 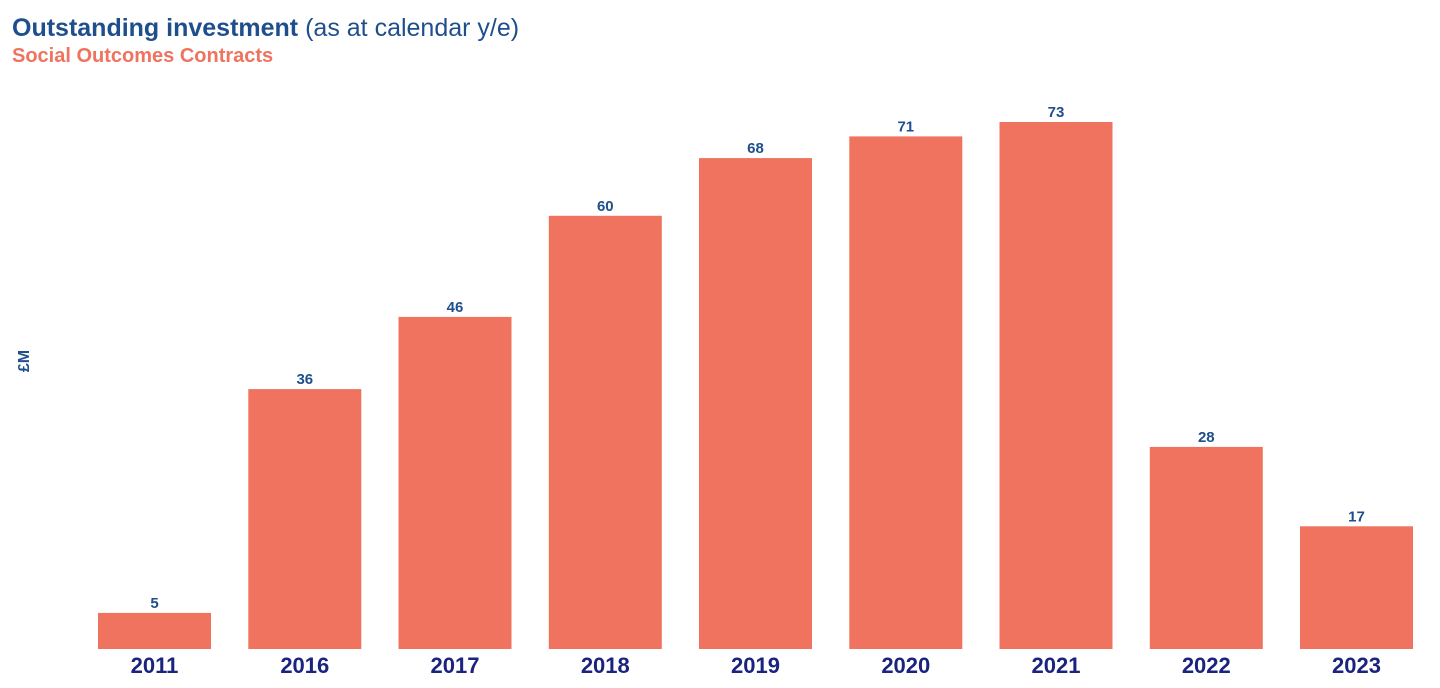 What do you see at coordinates (155, 28) in the screenshot?
I see `chart-title-main: Outstanding investment` at bounding box center [155, 28].